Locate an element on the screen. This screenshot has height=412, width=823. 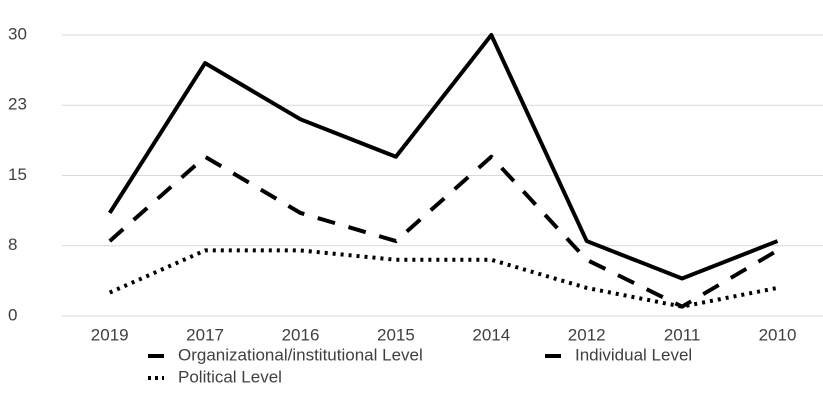
legend-label: Individual Level is located at coordinates (633, 354).